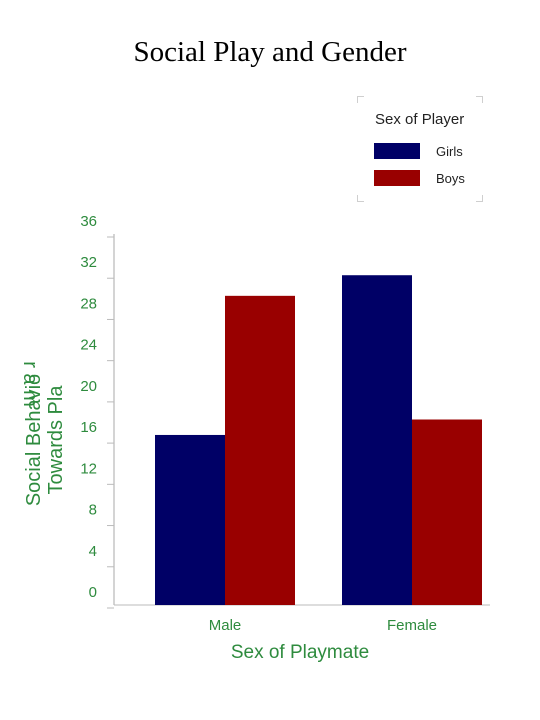 The height and width of the screenshot is (720, 540). I want to click on x-category-label: Female, so click(412, 625).